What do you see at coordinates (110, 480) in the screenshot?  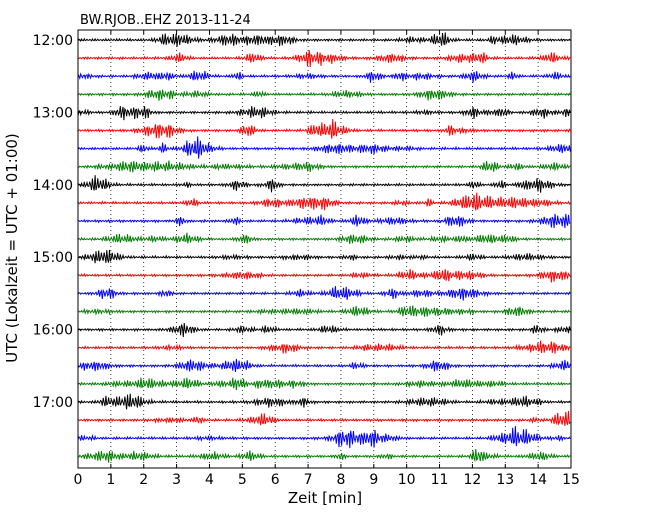 I see `x-tick-label: 1` at bounding box center [110, 480].